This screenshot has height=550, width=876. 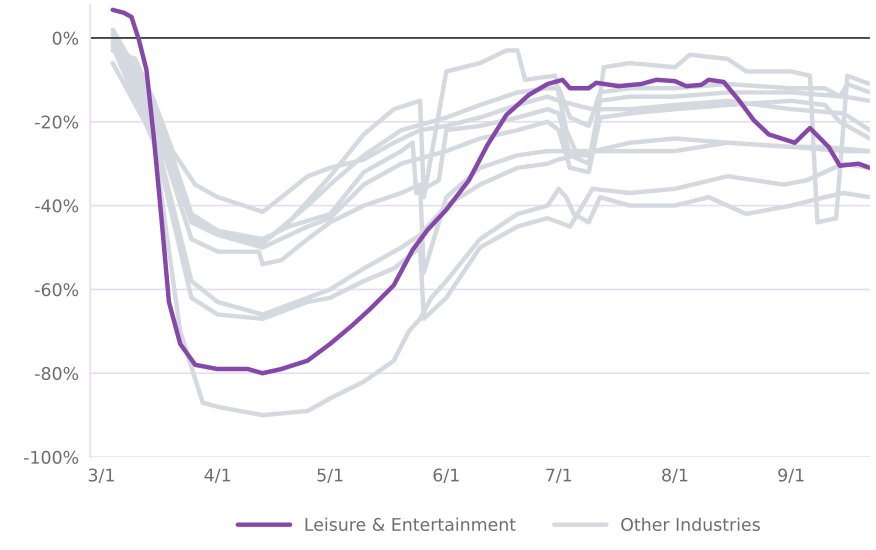 What do you see at coordinates (675, 475) in the screenshot?
I see `x-tick-label: 8/1` at bounding box center [675, 475].